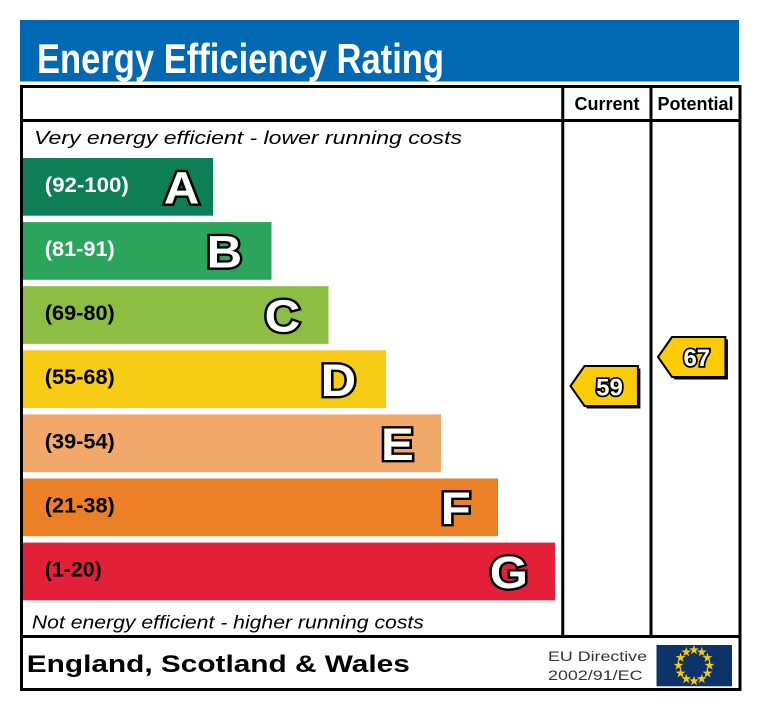  I want to click on svg-text: G, so click(509, 573).